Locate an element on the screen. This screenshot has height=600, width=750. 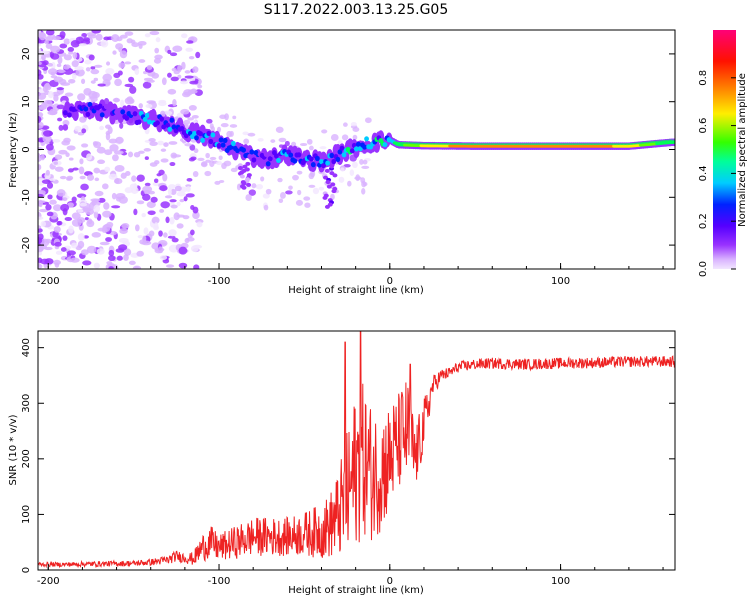
y-tick-label: 100 is located at coordinates (26, 514).